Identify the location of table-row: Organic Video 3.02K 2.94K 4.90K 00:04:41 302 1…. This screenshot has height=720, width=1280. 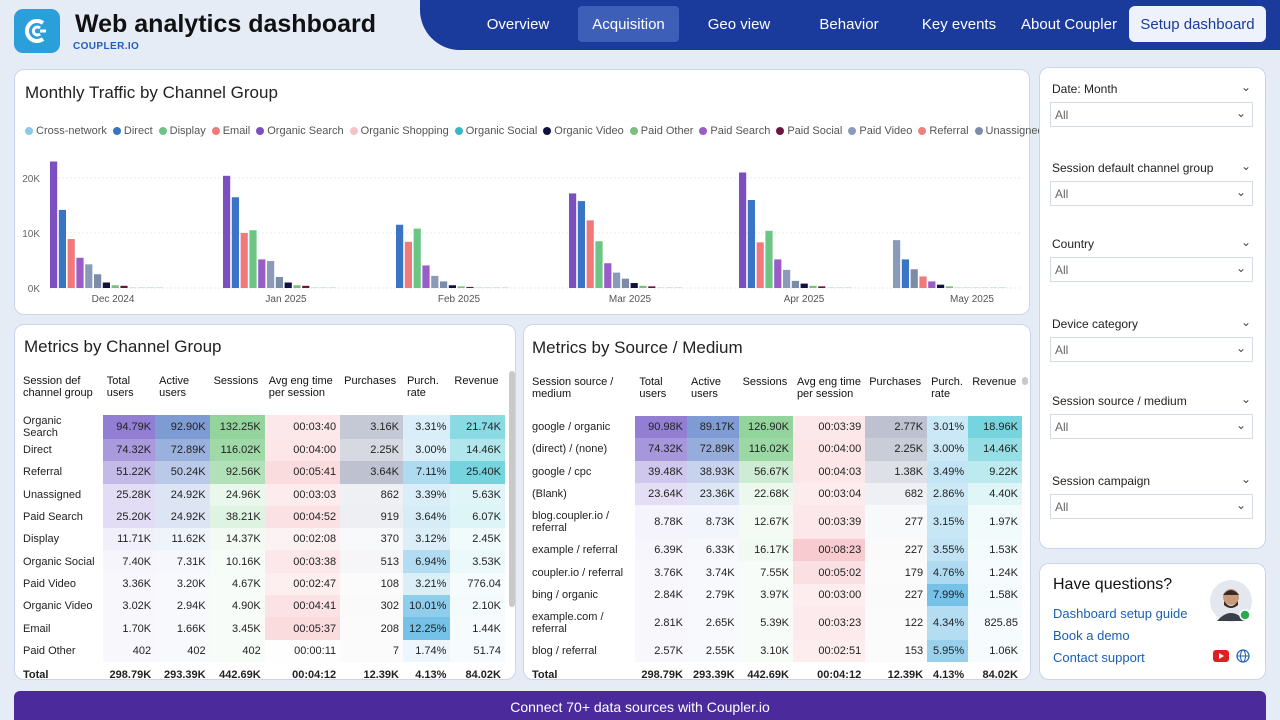
(262, 606).